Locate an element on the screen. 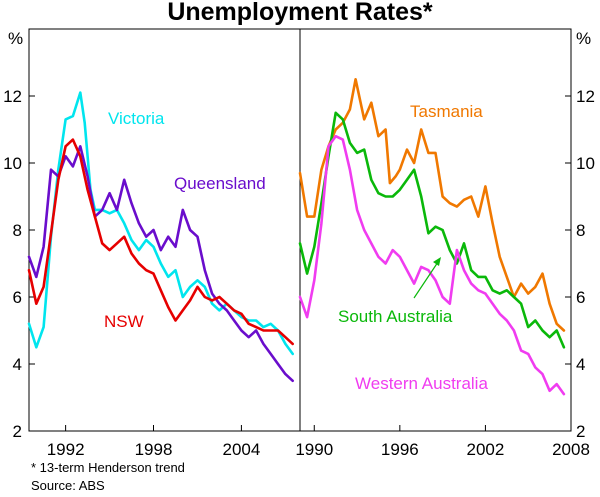  left-ytick-label: 2 is located at coordinates (17, 431).